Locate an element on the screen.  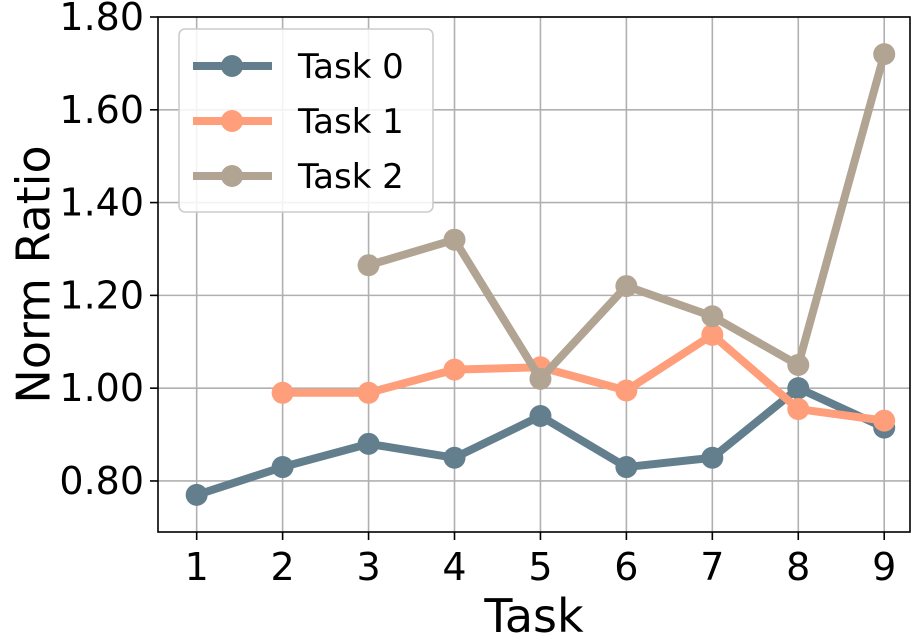
legend: Task 0 Task 1 Task 2 is located at coordinates (306, 120).